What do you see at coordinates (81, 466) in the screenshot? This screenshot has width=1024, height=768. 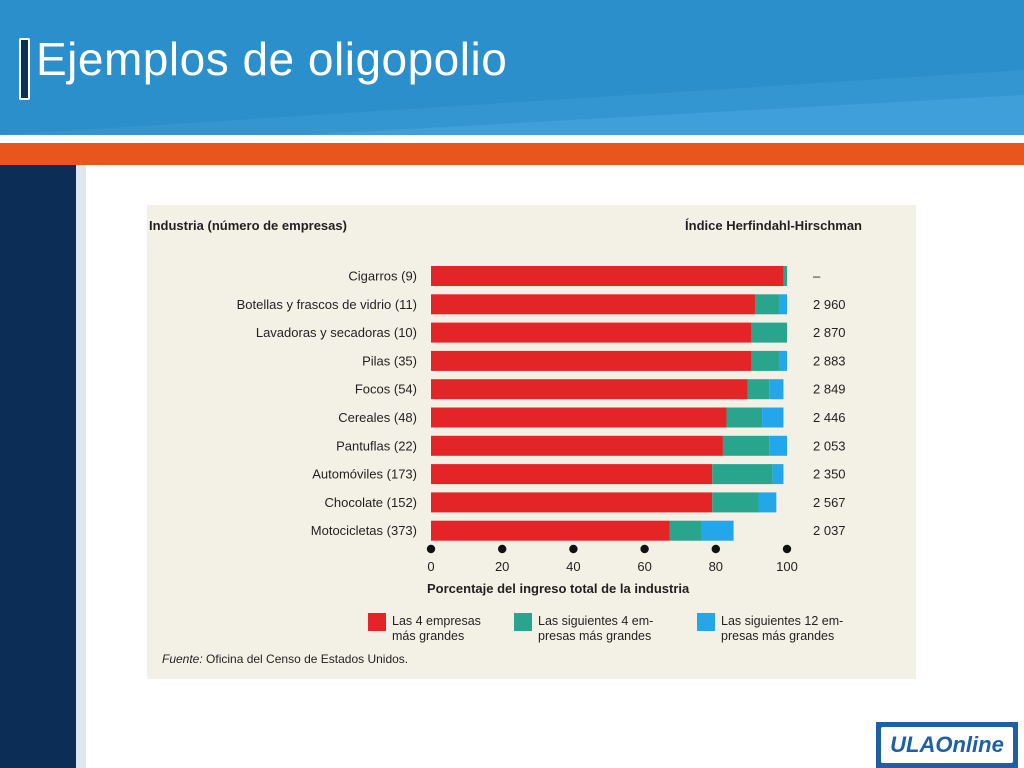 I see `left-panel-edge` at bounding box center [81, 466].